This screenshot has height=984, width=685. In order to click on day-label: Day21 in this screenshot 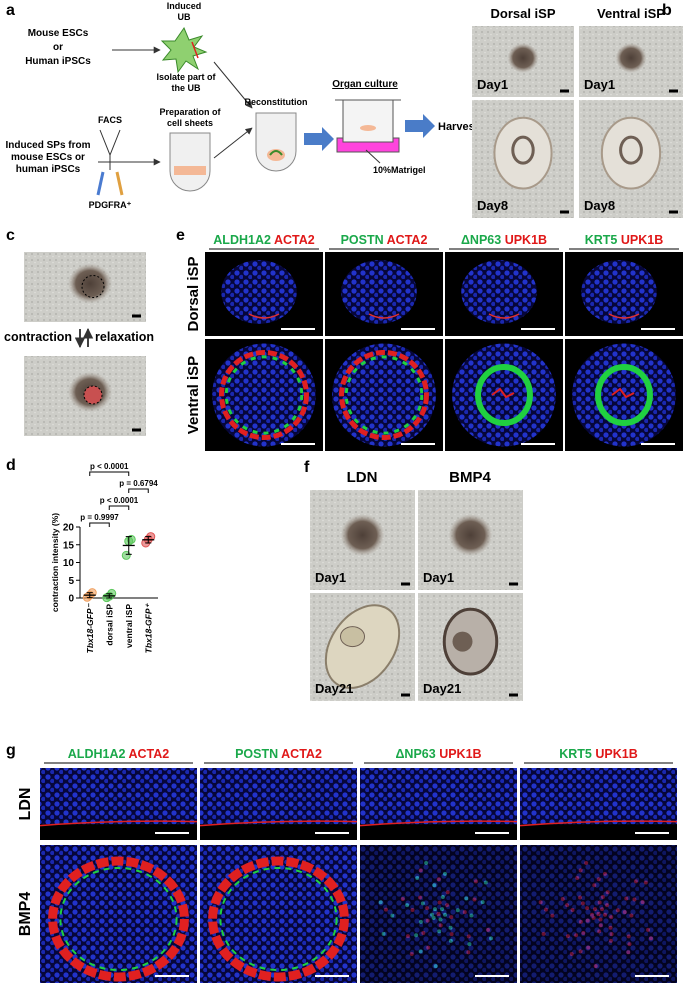, I will do `click(334, 688)`.